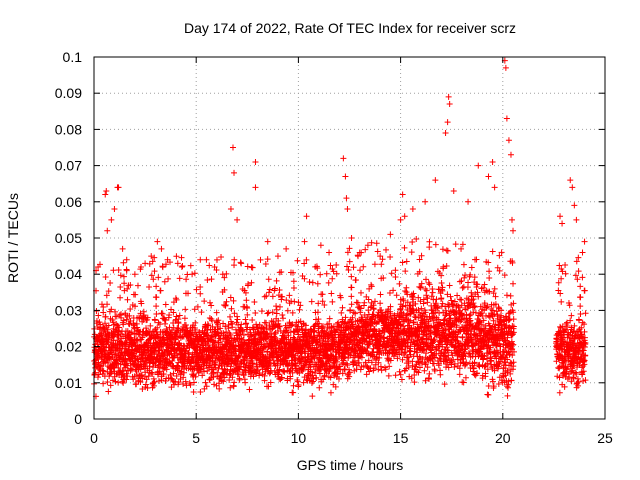 This screenshot has width=640, height=480. What do you see at coordinates (68, 129) in the screenshot?
I see `y-tick-label: 0.08` at bounding box center [68, 129].